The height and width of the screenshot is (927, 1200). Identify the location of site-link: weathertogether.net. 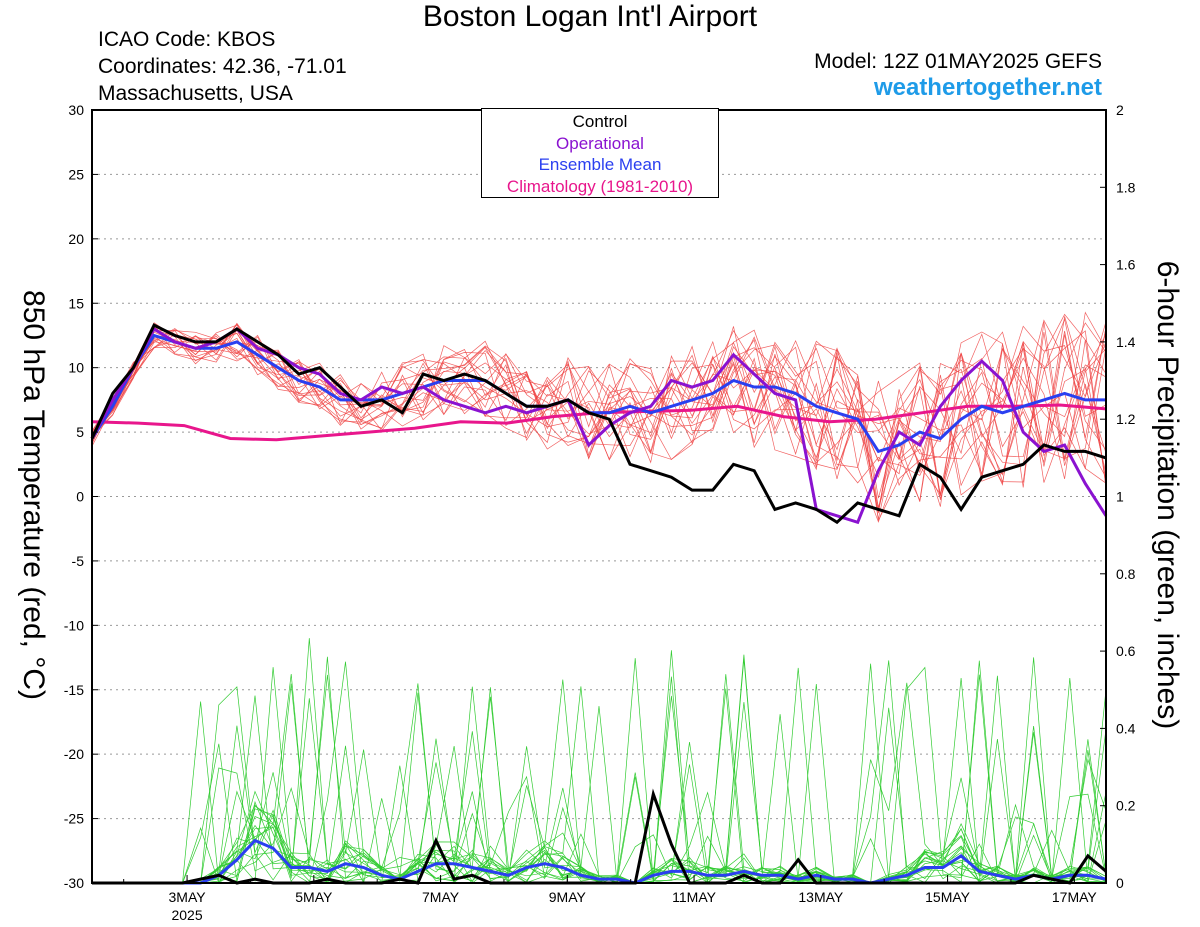
(987, 87).